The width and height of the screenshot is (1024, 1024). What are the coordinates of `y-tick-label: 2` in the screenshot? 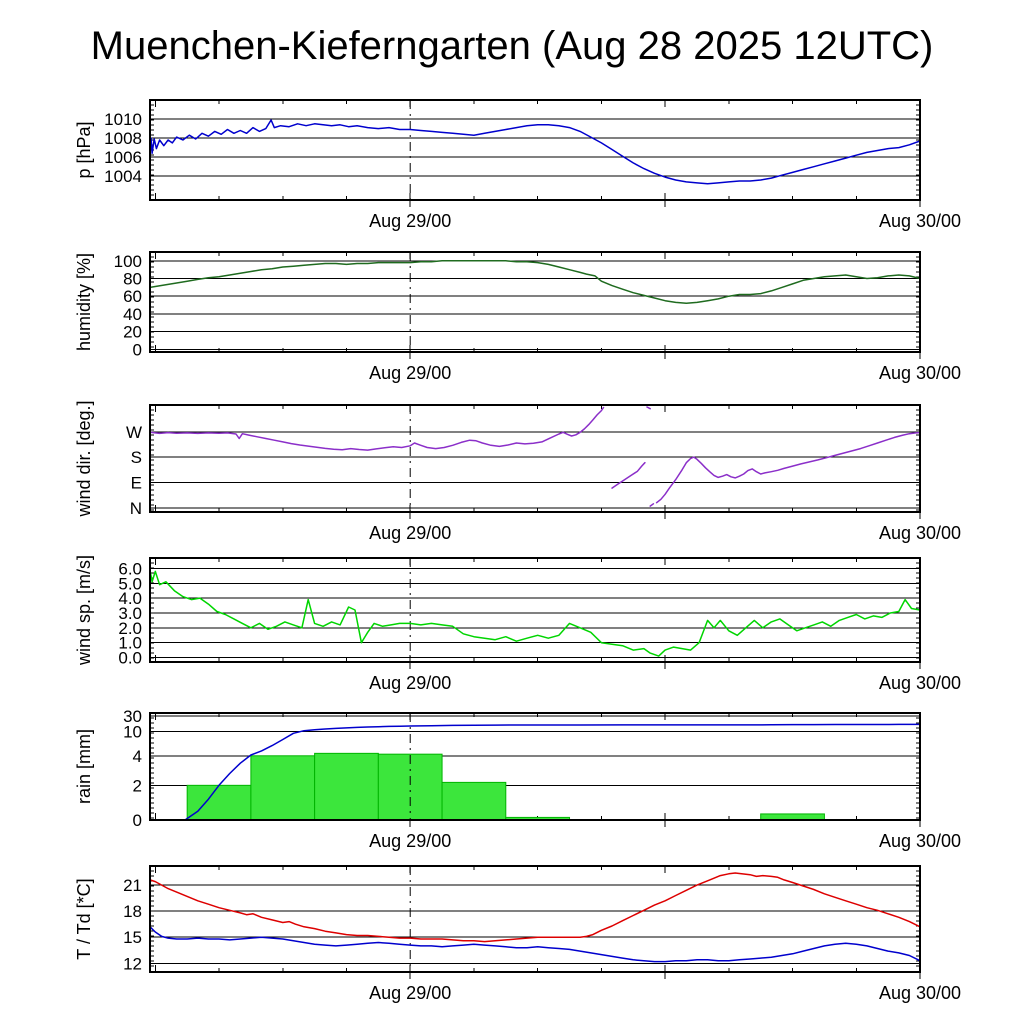 It's located at (137, 785).